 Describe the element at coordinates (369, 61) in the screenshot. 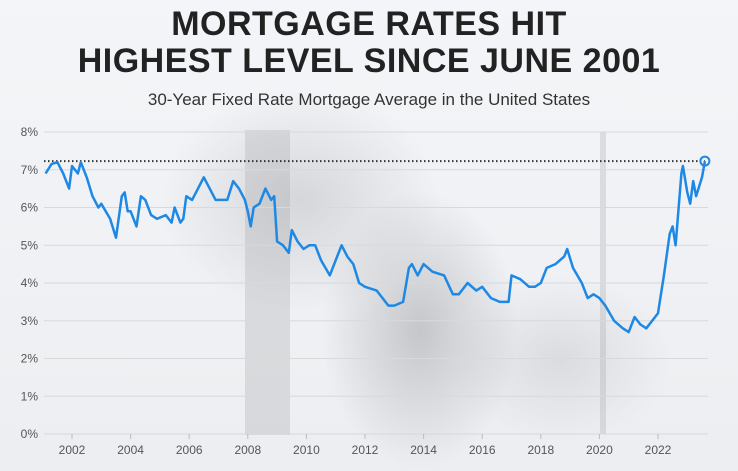

I see `title-line-2: HIGHEST LEVEL SINCE JUNE 2001` at that location.